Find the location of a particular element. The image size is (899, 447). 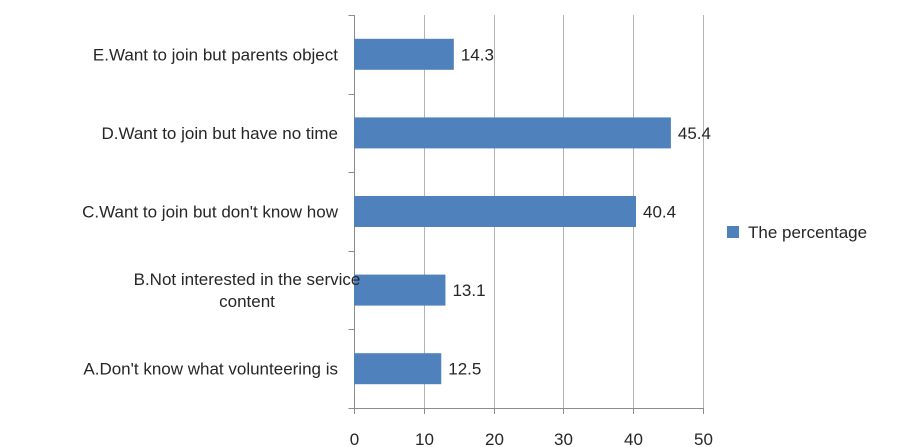

x-tick-label: 10 is located at coordinates (424, 438).